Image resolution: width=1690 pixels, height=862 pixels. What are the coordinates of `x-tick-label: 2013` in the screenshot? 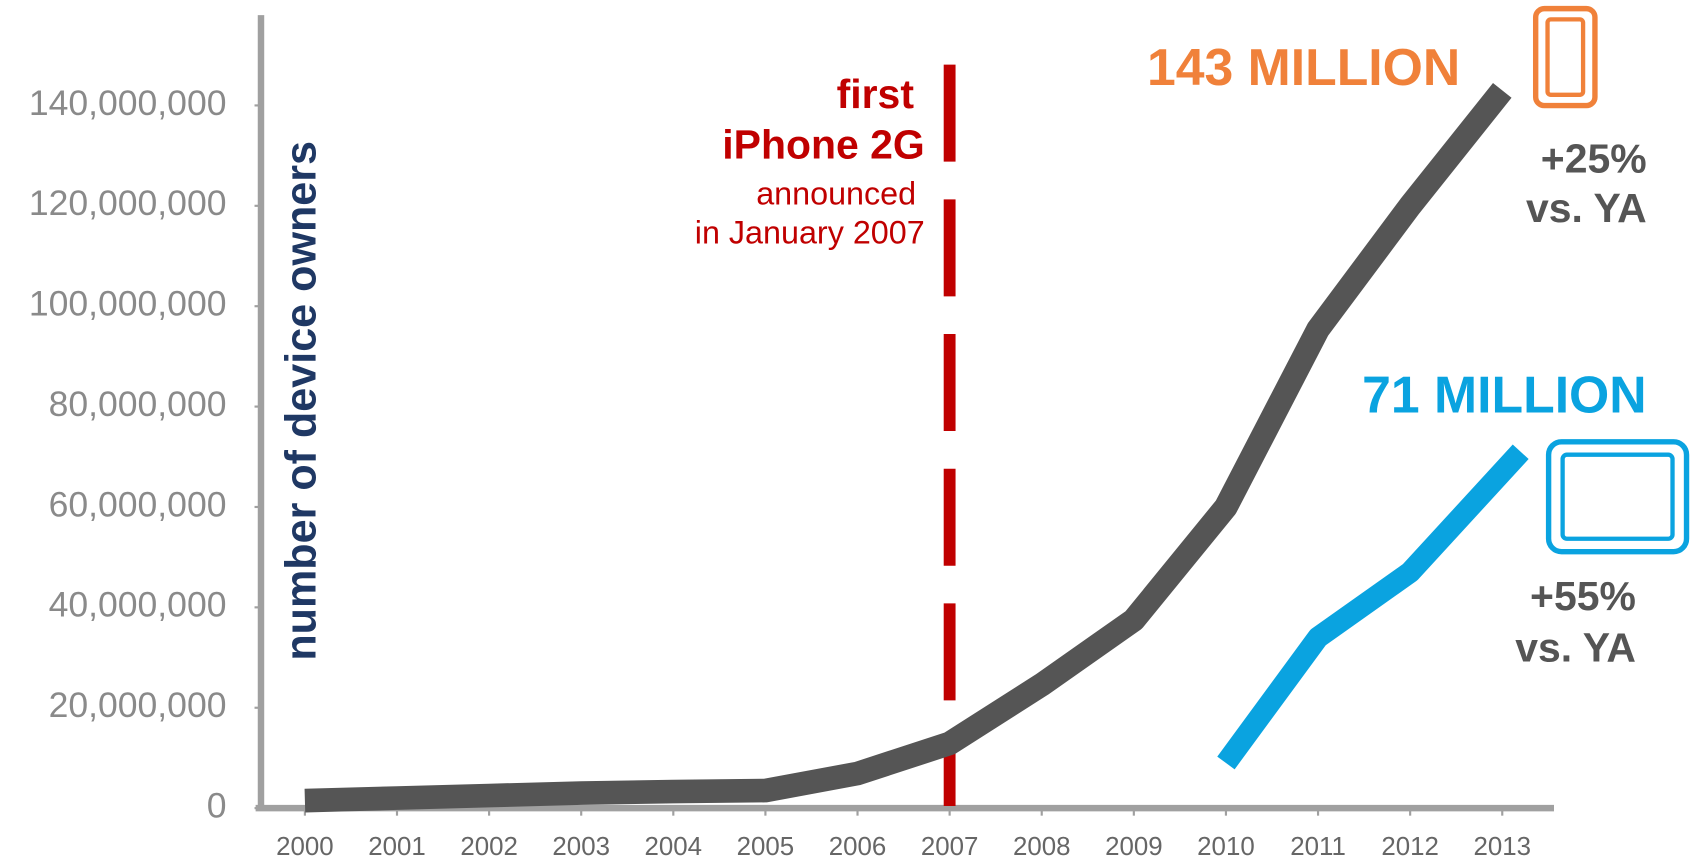 It's located at (1502, 847).